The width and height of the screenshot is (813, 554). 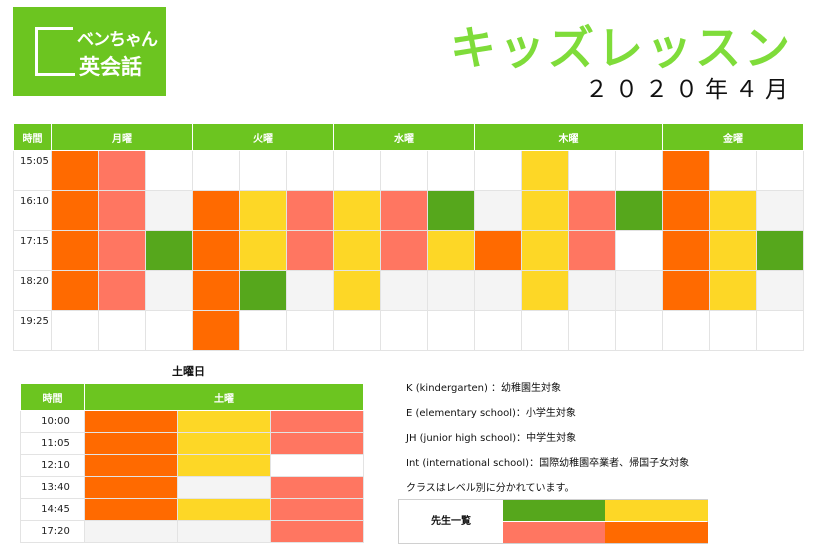 What do you see at coordinates (404, 137) in the screenshot?
I see `day-header-wednesday: 水曜` at bounding box center [404, 137].